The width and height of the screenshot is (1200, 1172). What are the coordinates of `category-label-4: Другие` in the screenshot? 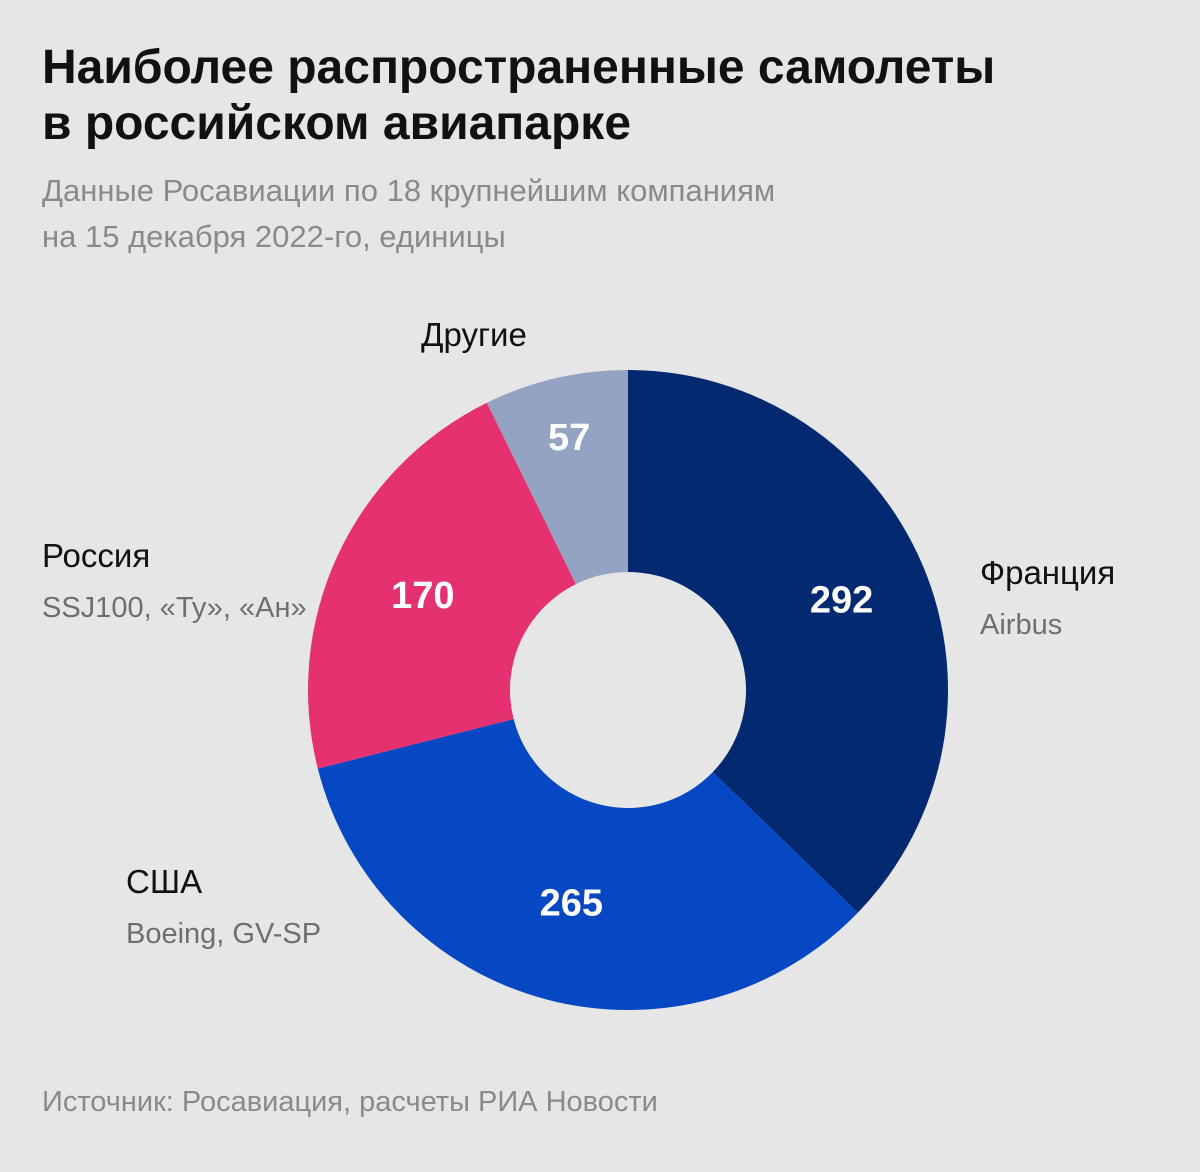 It's located at (474, 334).